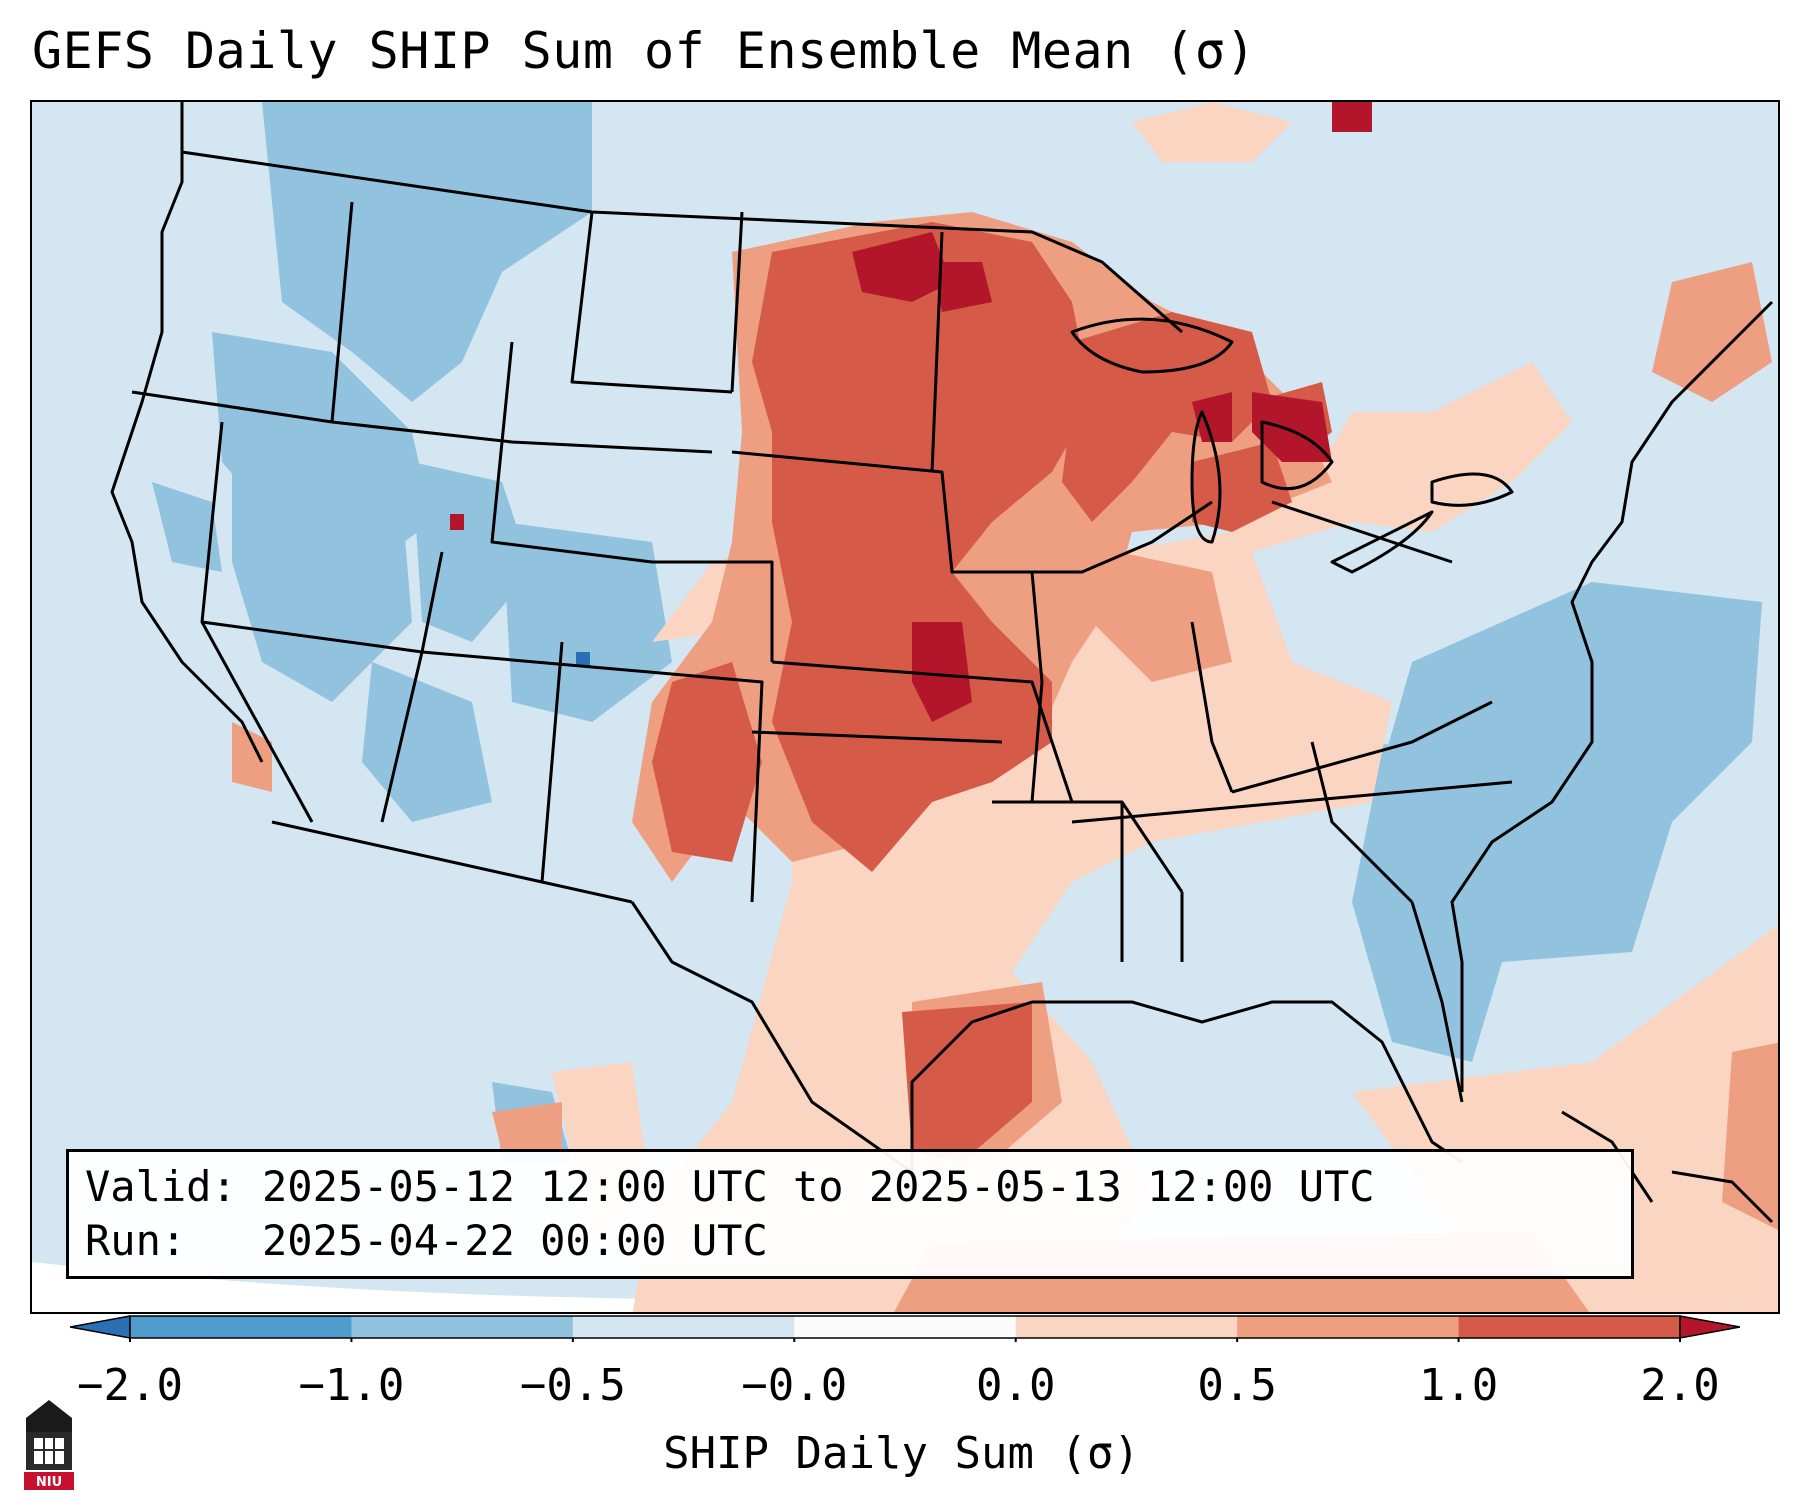  I want to click on colorbar-tick-label: −0.0, so click(794, 1385).